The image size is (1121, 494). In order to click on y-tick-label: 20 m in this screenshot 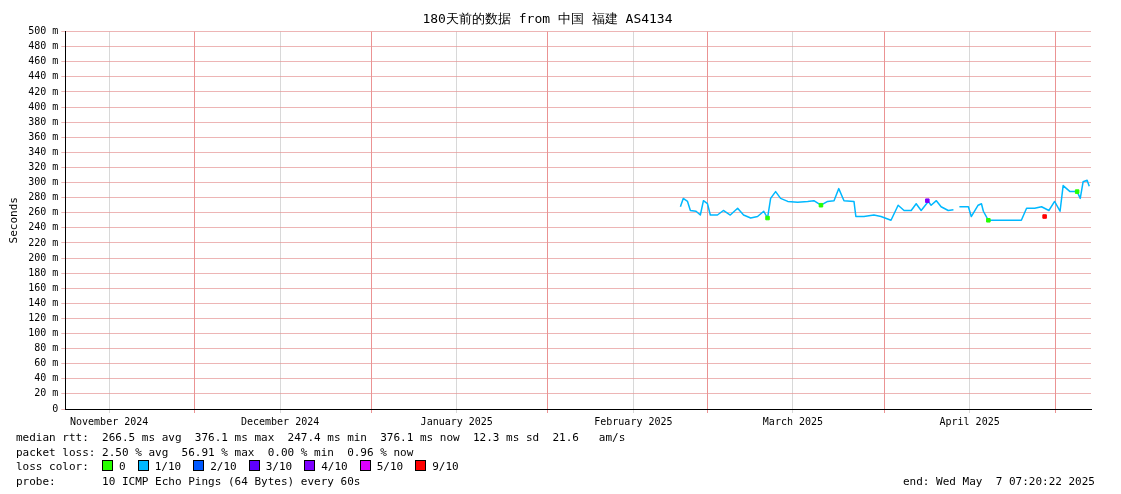, I will do `click(46, 393)`.